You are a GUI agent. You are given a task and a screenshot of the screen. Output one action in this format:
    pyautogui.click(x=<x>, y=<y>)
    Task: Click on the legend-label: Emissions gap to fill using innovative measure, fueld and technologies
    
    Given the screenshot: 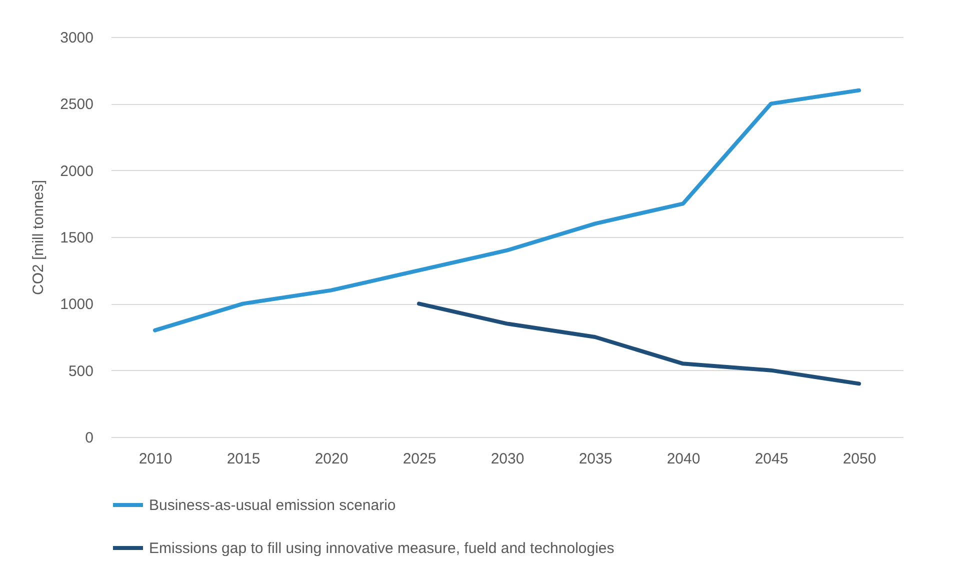 What is the action you would take?
    pyautogui.click(x=381, y=548)
    